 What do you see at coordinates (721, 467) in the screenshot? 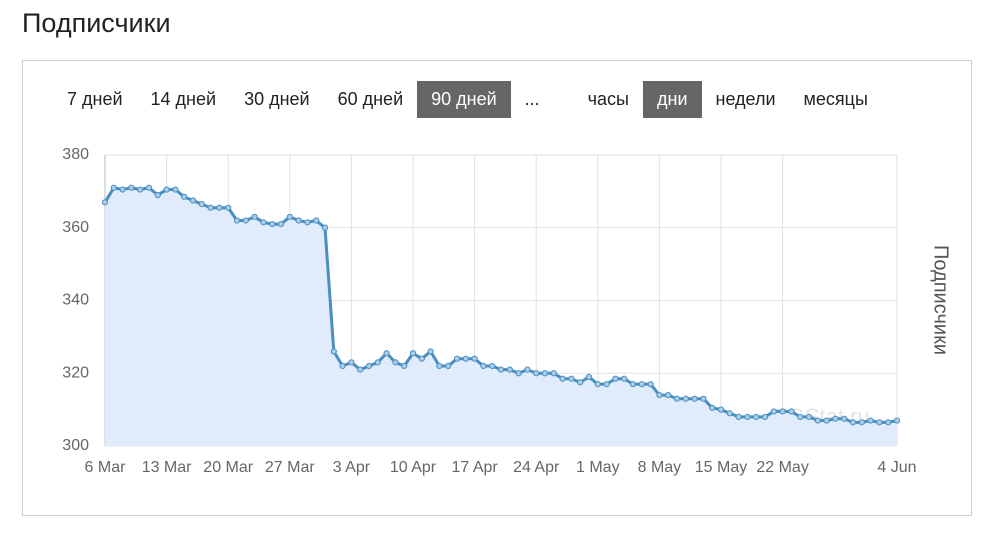
I see `x-tick-label: 15 May` at bounding box center [721, 467].